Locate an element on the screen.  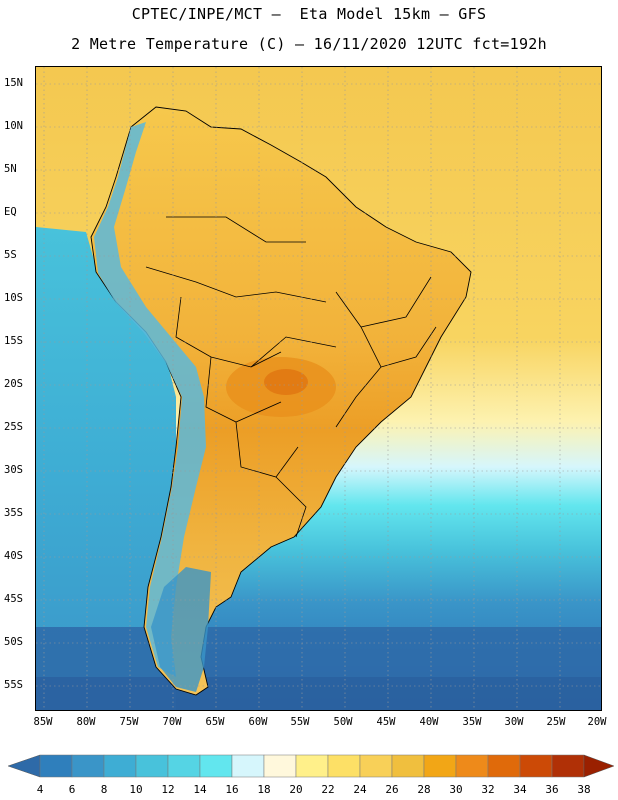
colorbar-label: 8 is located at coordinates (104, 789).